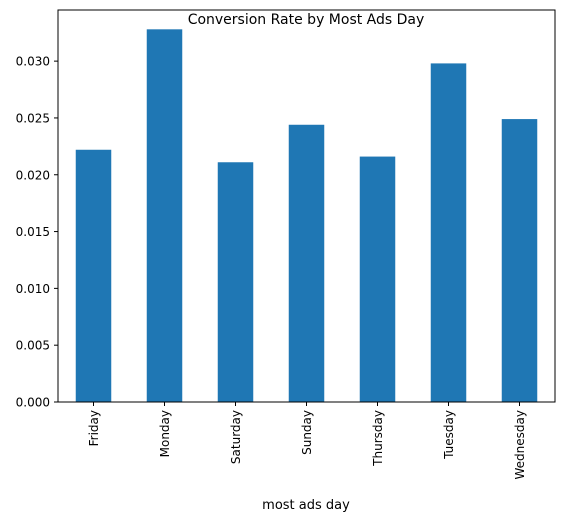 This screenshot has width=565, height=521. I want to click on y-axis: 0.000 0.005 0.010 0.015 0.020 0.025 0.030, so click(37, 232).